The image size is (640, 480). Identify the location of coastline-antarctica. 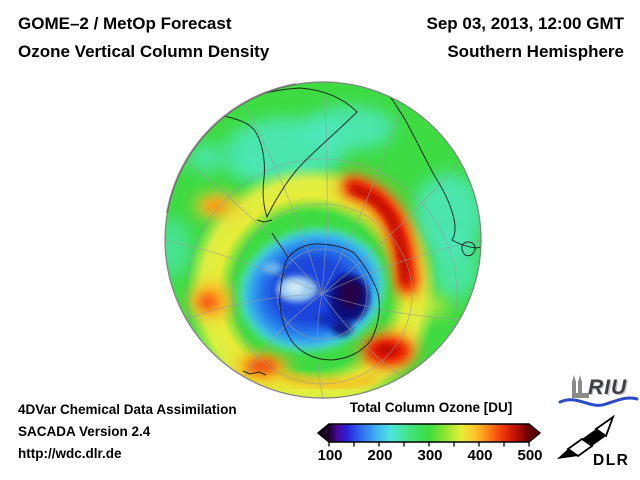
(329, 302).